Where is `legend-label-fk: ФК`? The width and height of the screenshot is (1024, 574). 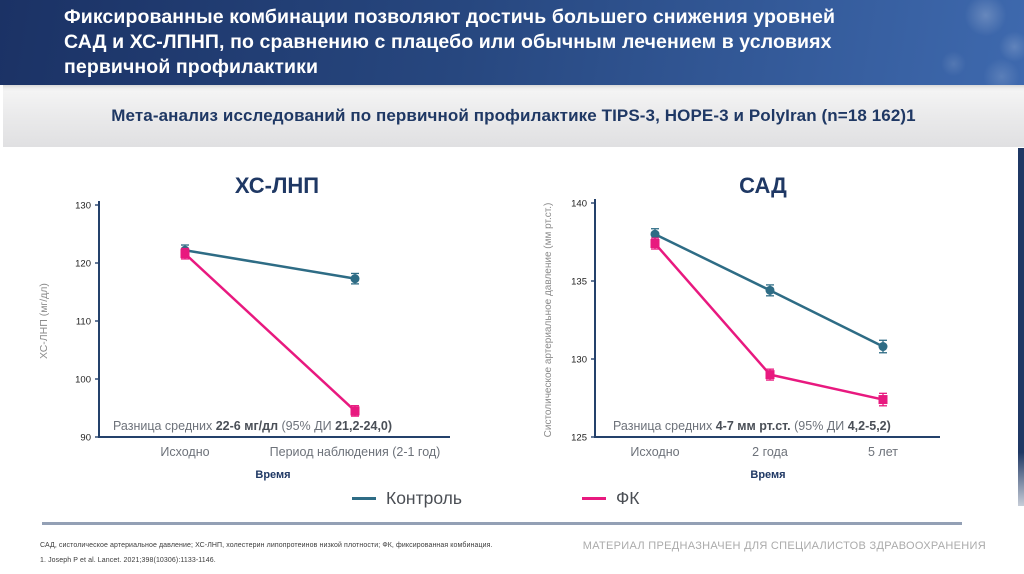 legend-label-fk: ФК is located at coordinates (628, 497).